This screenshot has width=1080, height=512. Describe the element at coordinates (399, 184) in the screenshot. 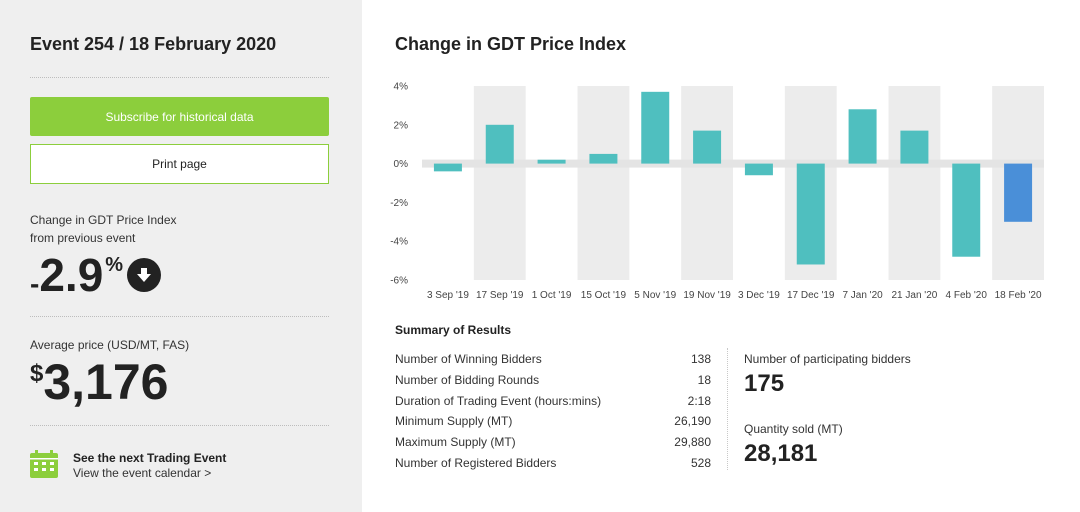

I see `y-axis-ticks: 4% 2% 0% -2% -4% -6%` at that location.